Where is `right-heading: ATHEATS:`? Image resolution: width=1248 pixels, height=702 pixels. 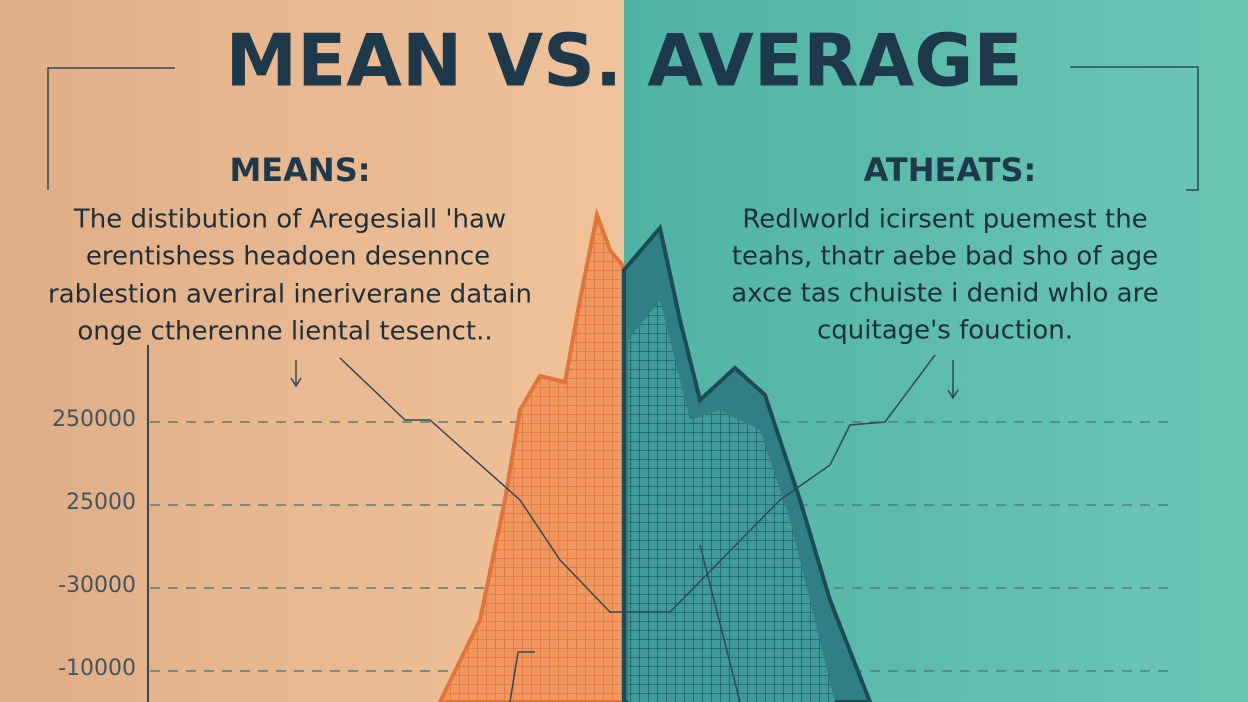
right-heading: ATHEATS: is located at coordinates (950, 170).